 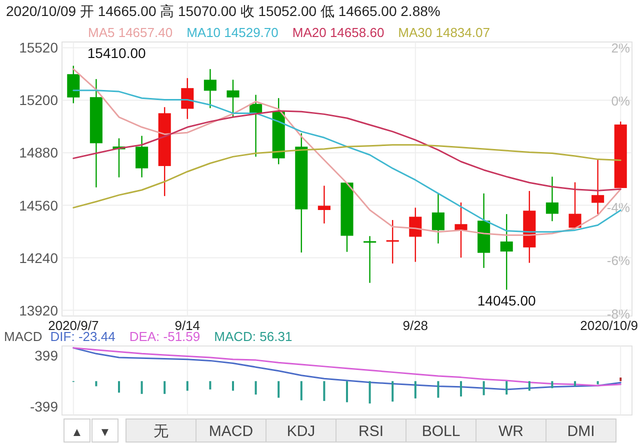 I want to click on text: MA20 14658.60, so click(x=338, y=32).